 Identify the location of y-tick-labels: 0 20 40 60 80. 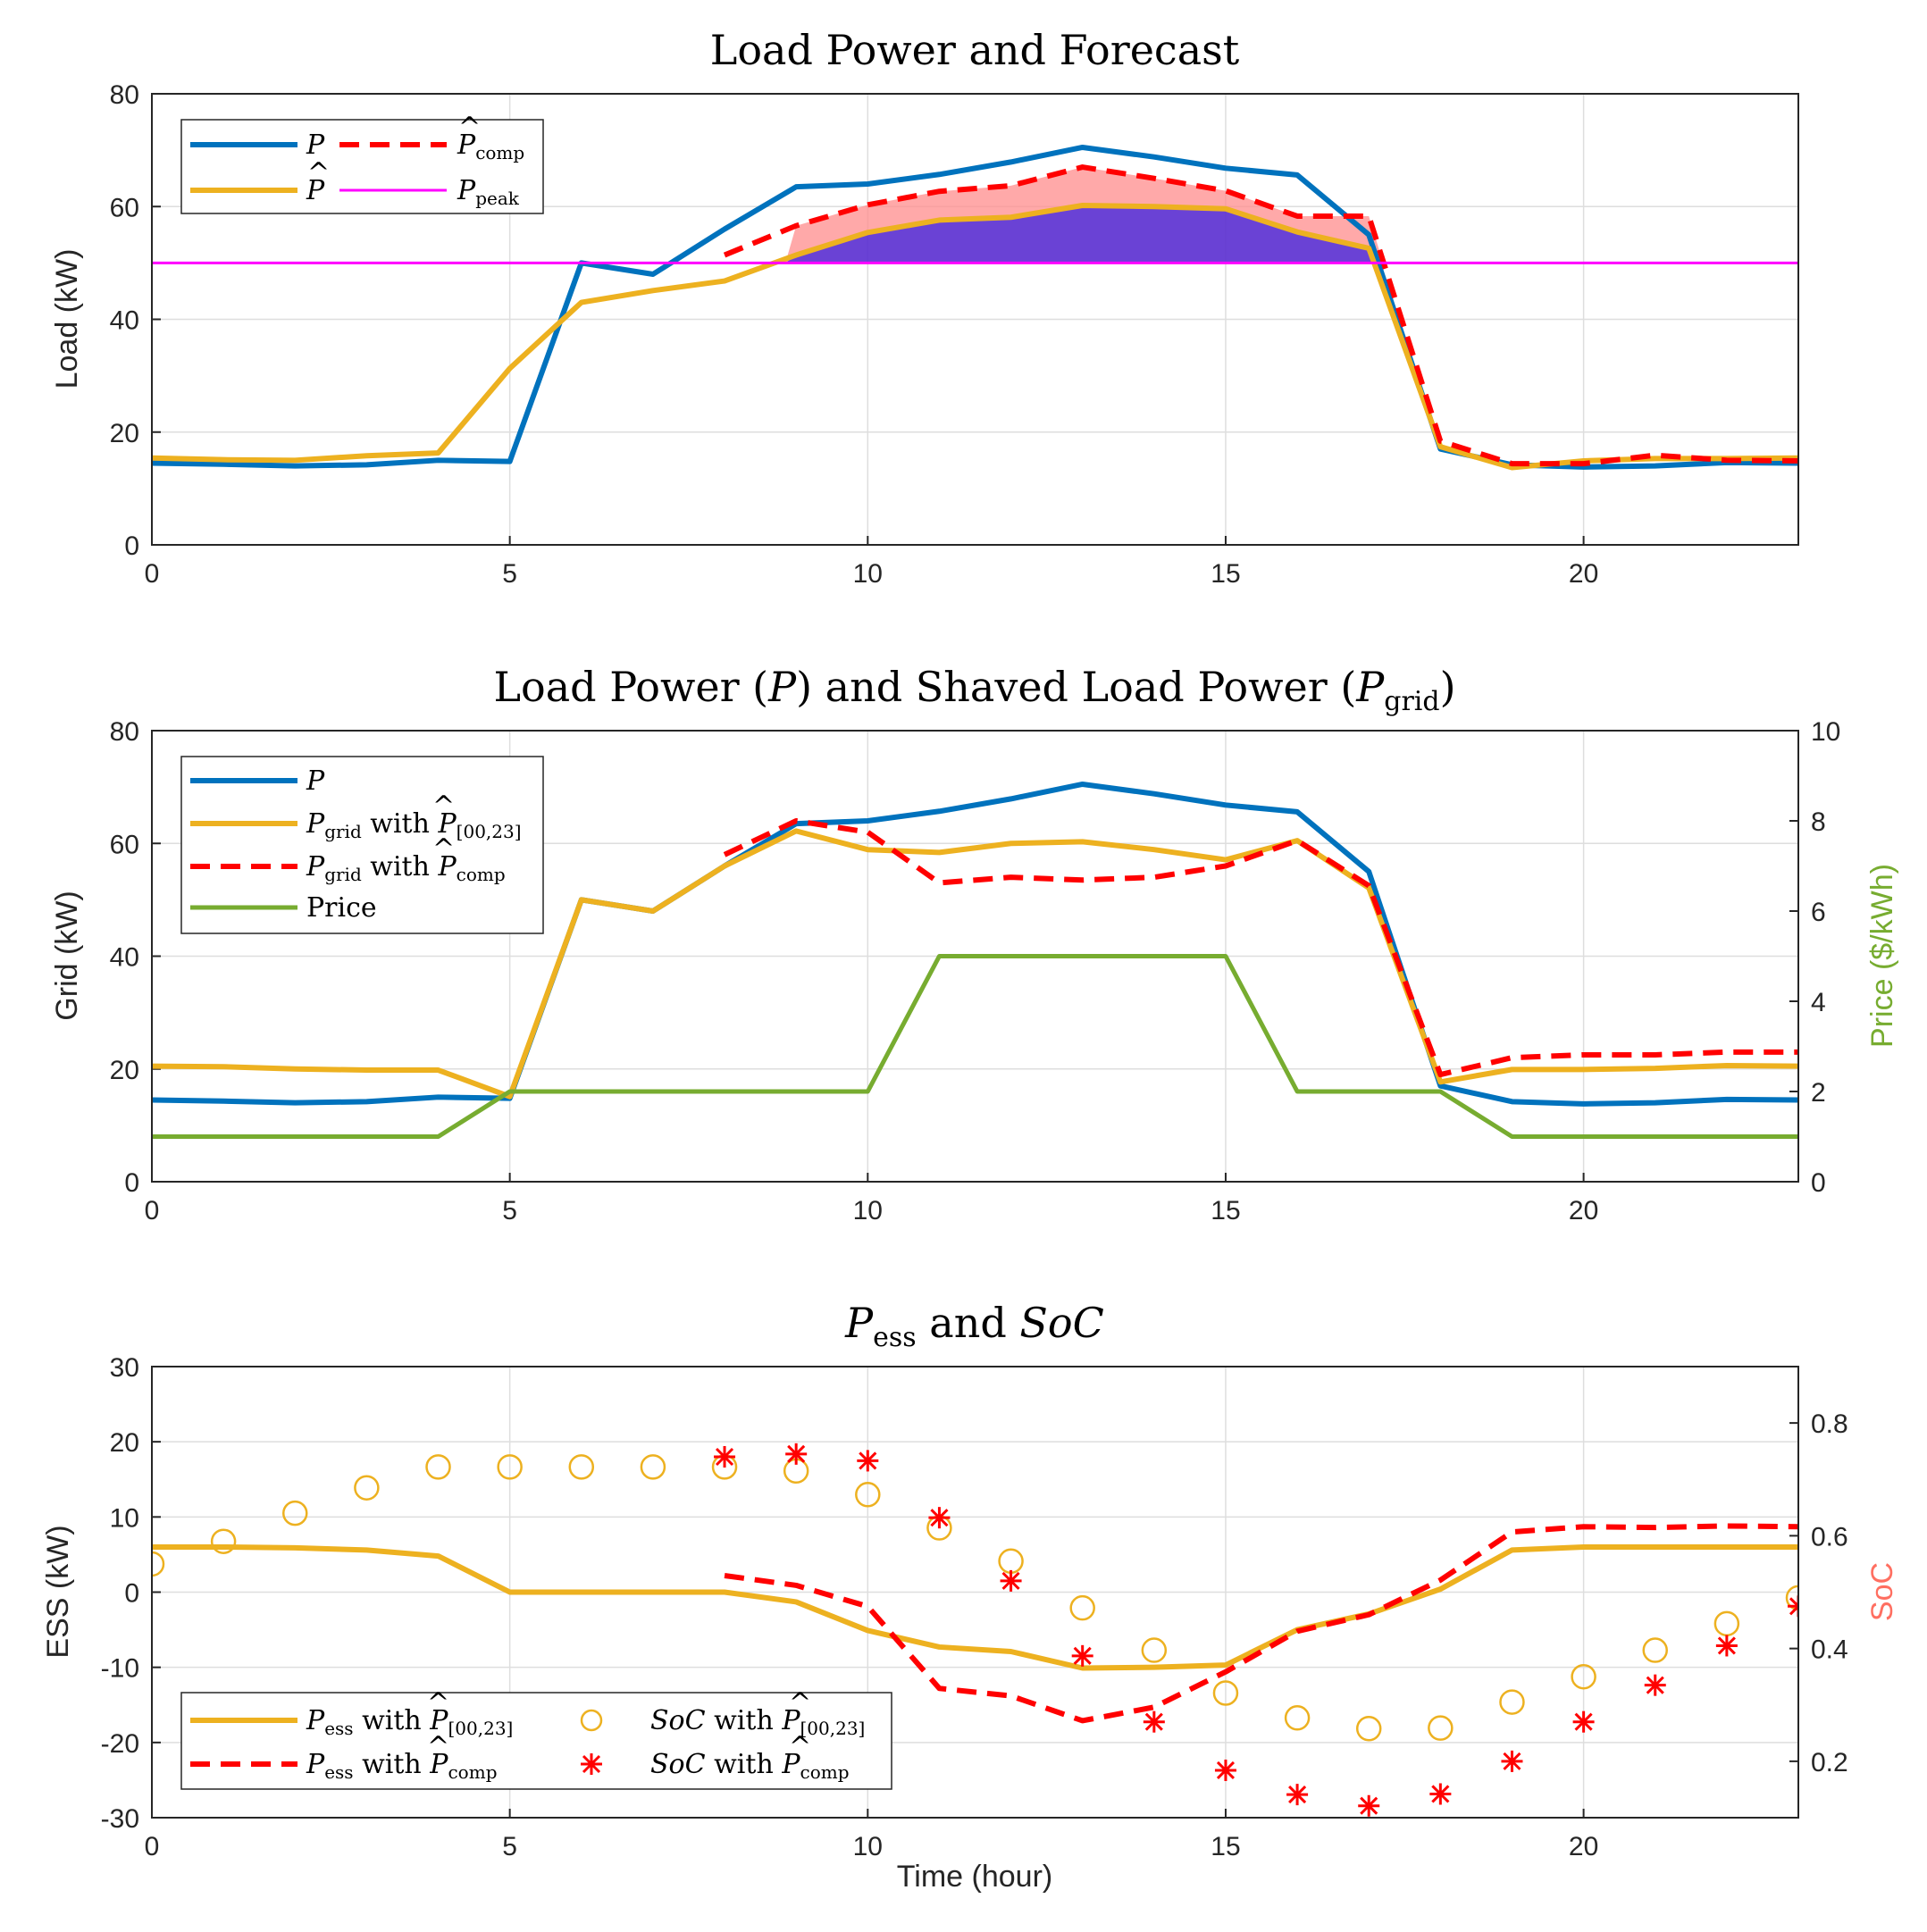
(124, 321).